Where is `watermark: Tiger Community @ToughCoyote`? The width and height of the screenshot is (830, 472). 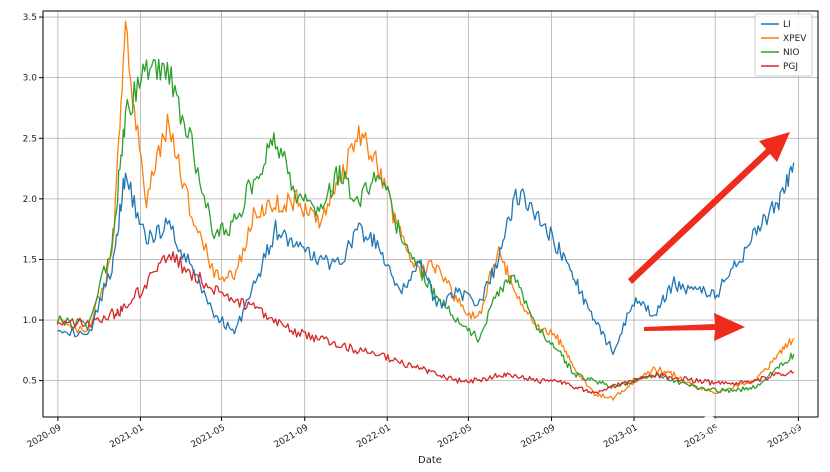
watermark: Tiger Community @ToughCoyote is located at coordinates (750, 439).